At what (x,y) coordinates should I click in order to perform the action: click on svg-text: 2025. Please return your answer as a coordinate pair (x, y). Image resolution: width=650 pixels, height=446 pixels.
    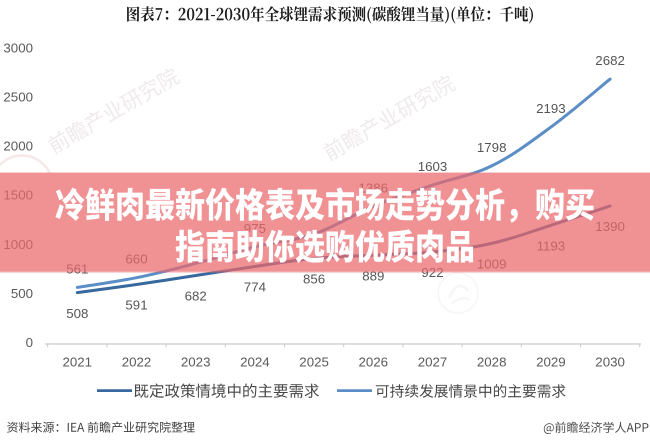
    Looking at the image, I should click on (314, 362).